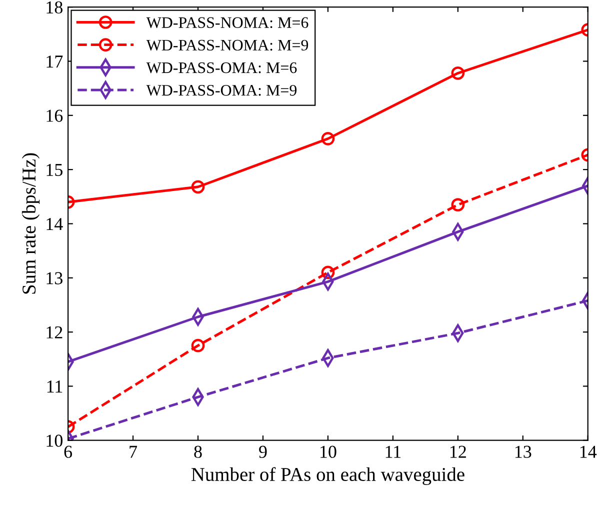 The image size is (613, 505). What do you see at coordinates (54, 7) in the screenshot?
I see `y-tick-label: 18` at bounding box center [54, 7].